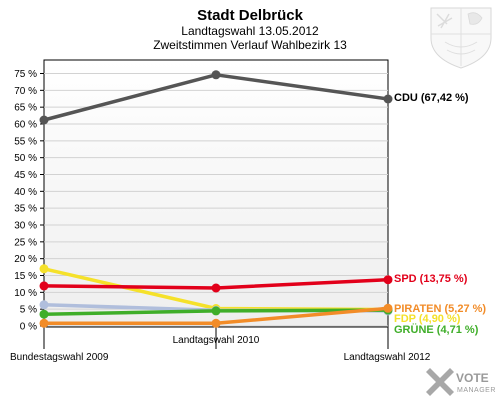 The height and width of the screenshot is (400, 500). What do you see at coordinates (25, 74) in the screenshot?
I see `y-tick-label: 75 %` at bounding box center [25, 74].